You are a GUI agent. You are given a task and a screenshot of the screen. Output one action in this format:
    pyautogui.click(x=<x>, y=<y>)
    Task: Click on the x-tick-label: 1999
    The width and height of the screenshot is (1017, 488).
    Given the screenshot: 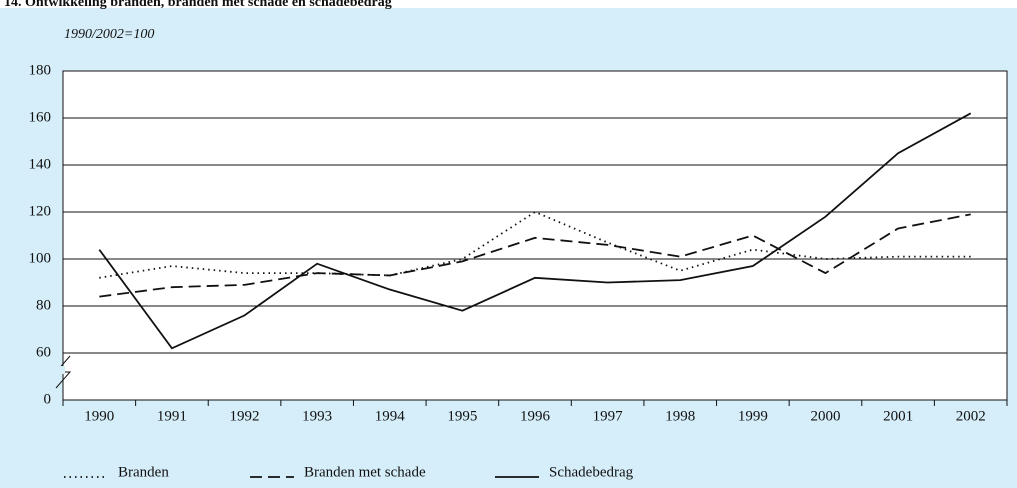 What is the action you would take?
    pyautogui.click(x=753, y=416)
    